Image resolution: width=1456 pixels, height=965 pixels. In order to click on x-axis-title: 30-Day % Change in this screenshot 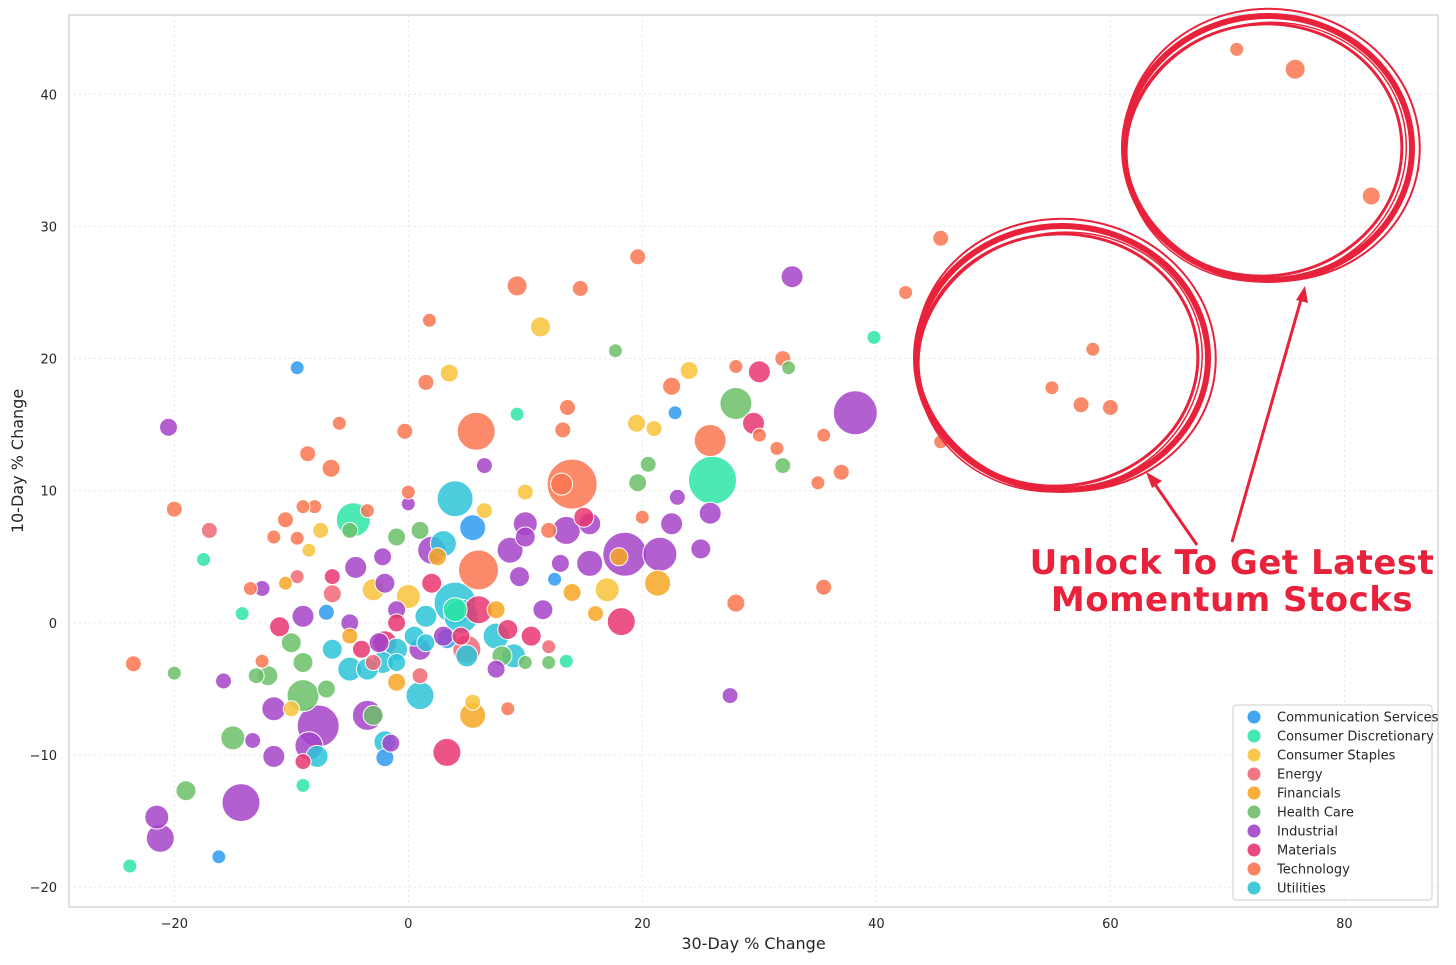, I will do `click(753, 943)`.